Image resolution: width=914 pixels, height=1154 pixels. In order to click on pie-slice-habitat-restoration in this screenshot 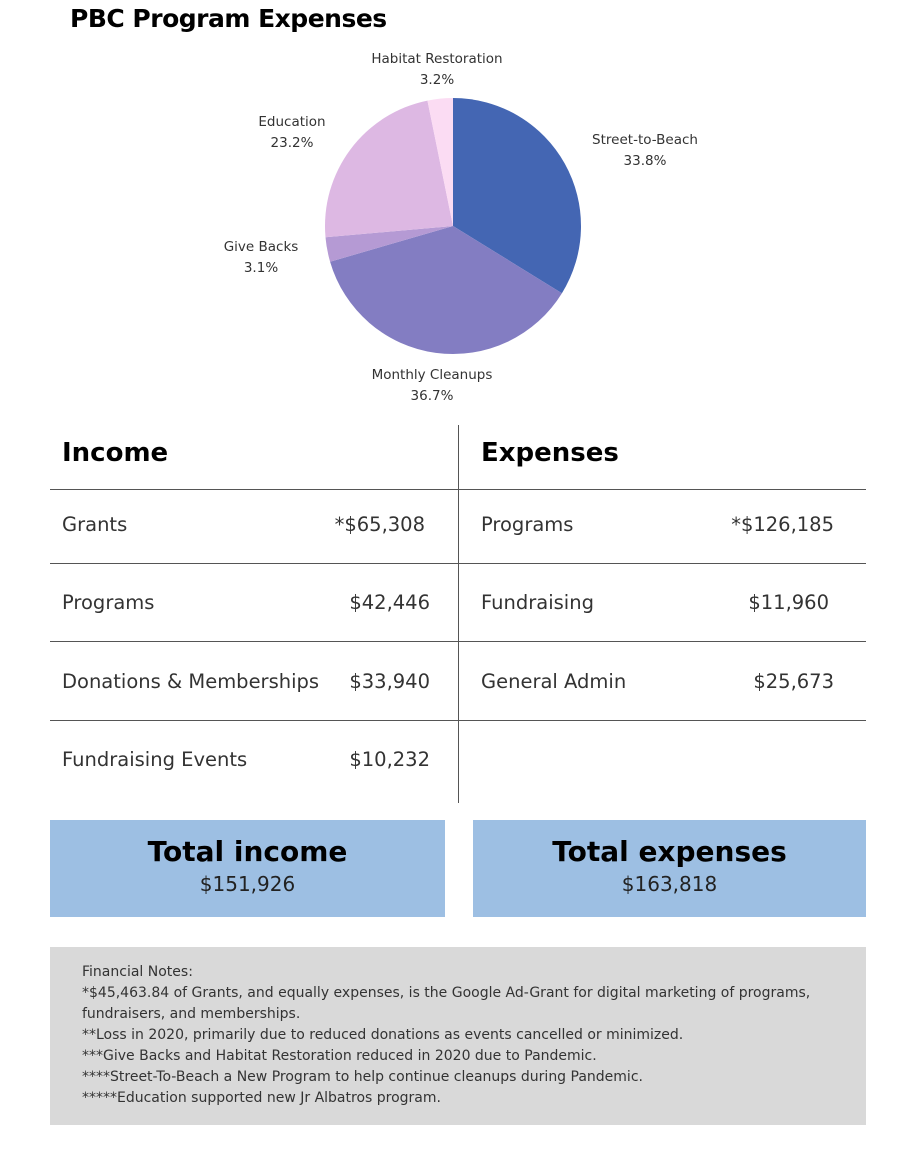, I will do `click(440, 162)`.